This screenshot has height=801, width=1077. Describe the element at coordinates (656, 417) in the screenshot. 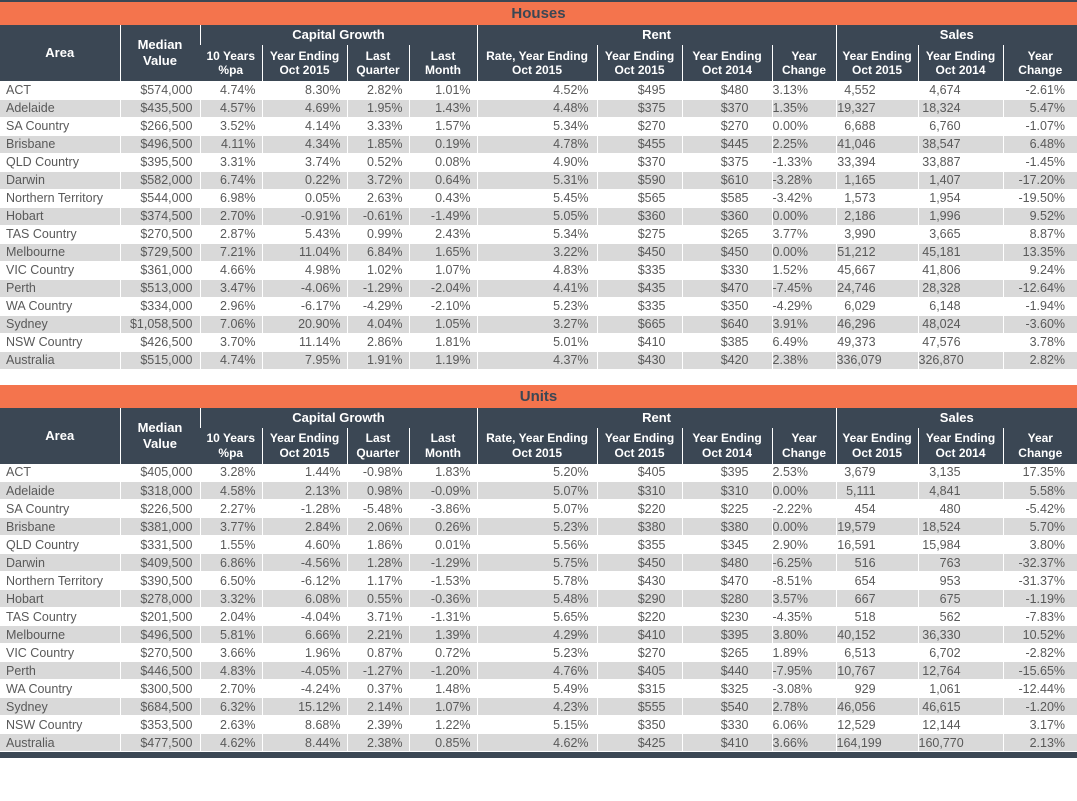

I see `header-group-rent: Rent` at that location.